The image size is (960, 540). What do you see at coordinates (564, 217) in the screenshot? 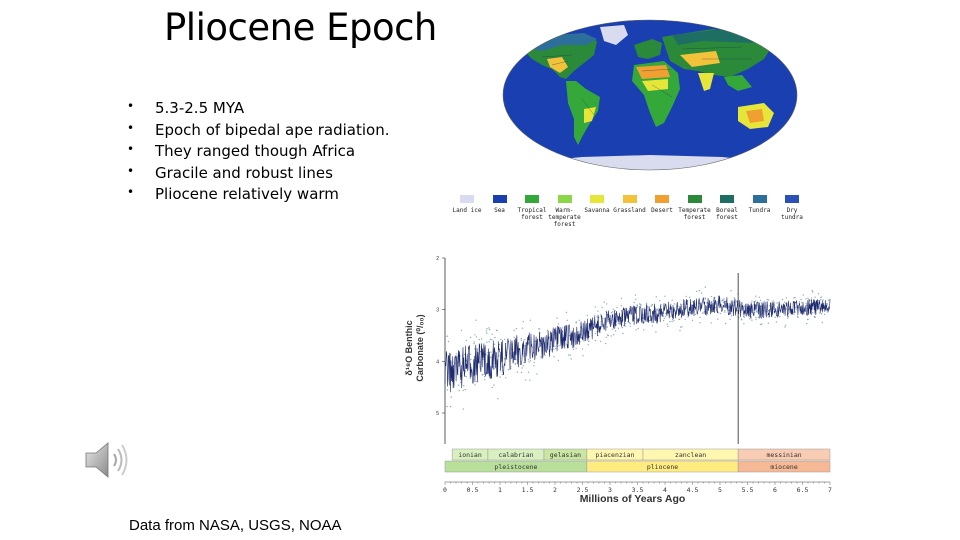
I see `legend-label: Warm- temperate forest` at bounding box center [564, 217].